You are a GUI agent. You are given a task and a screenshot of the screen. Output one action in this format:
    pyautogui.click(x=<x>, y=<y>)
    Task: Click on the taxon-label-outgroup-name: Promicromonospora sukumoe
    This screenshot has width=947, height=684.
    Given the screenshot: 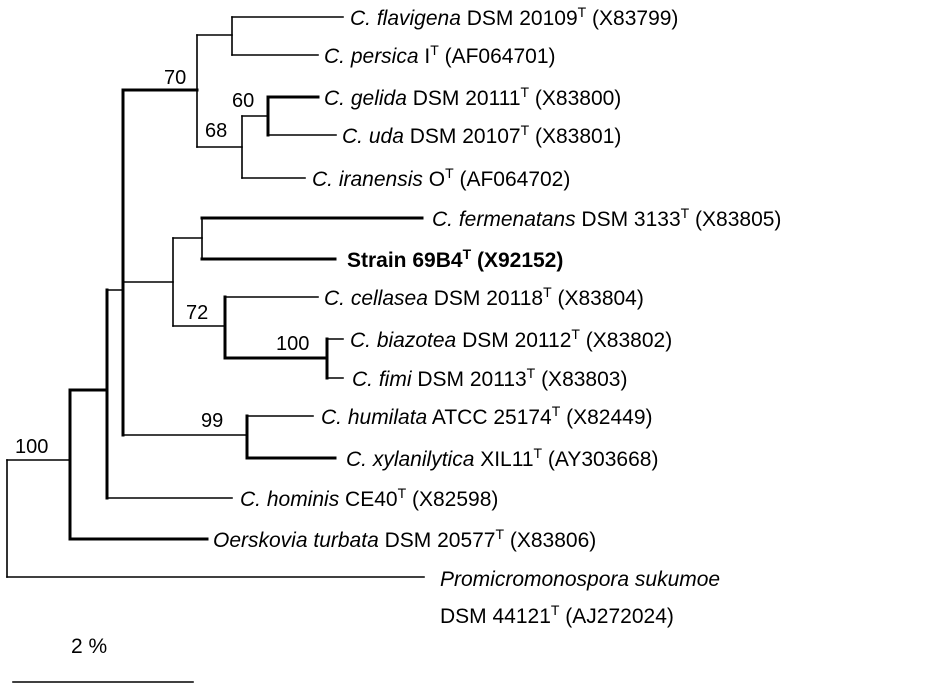 What is the action you would take?
    pyautogui.click(x=580, y=579)
    